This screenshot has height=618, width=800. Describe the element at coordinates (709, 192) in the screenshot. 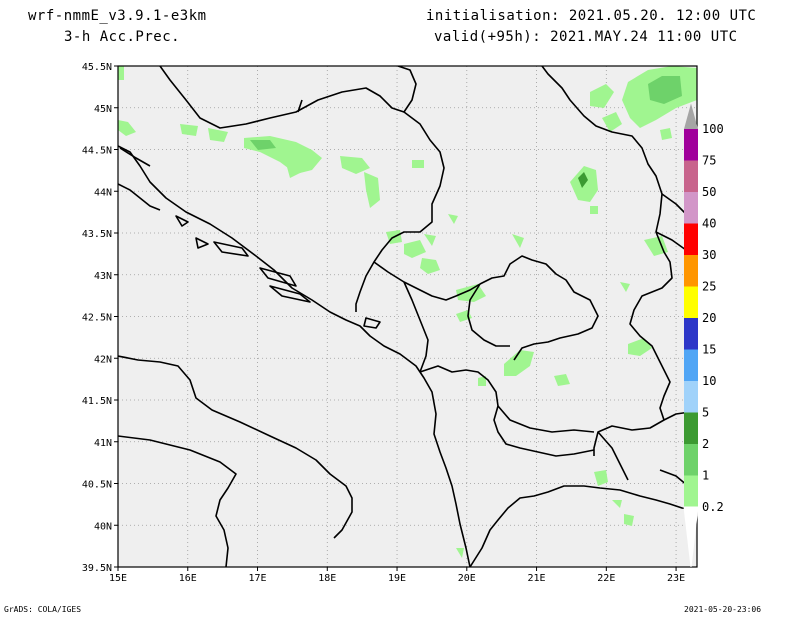

I see `colorbar-label: 50` at that location.